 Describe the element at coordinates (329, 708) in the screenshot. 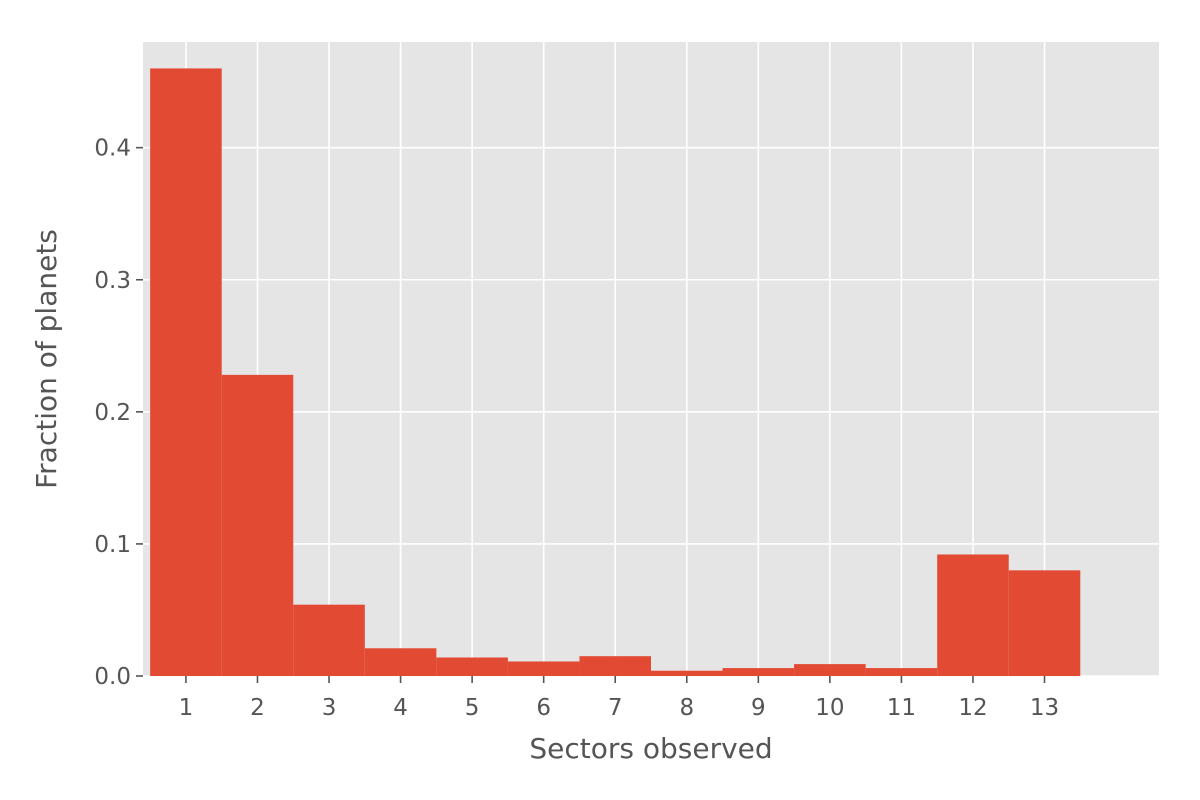

I see `x-tick-label: 3` at that location.